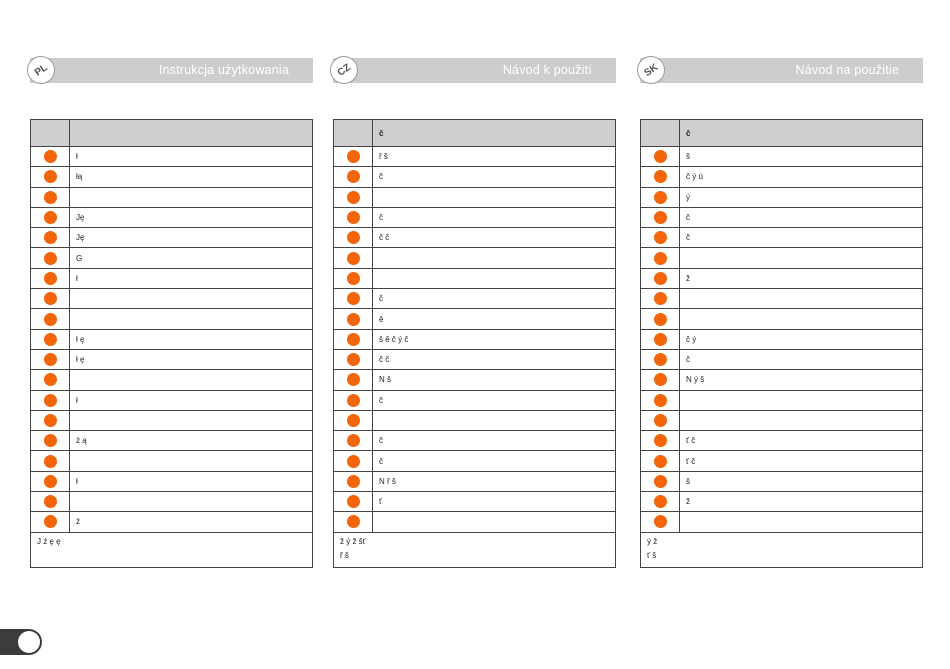 This screenshot has height=669, width=950. I want to click on table-row: č č, so click(474, 359).